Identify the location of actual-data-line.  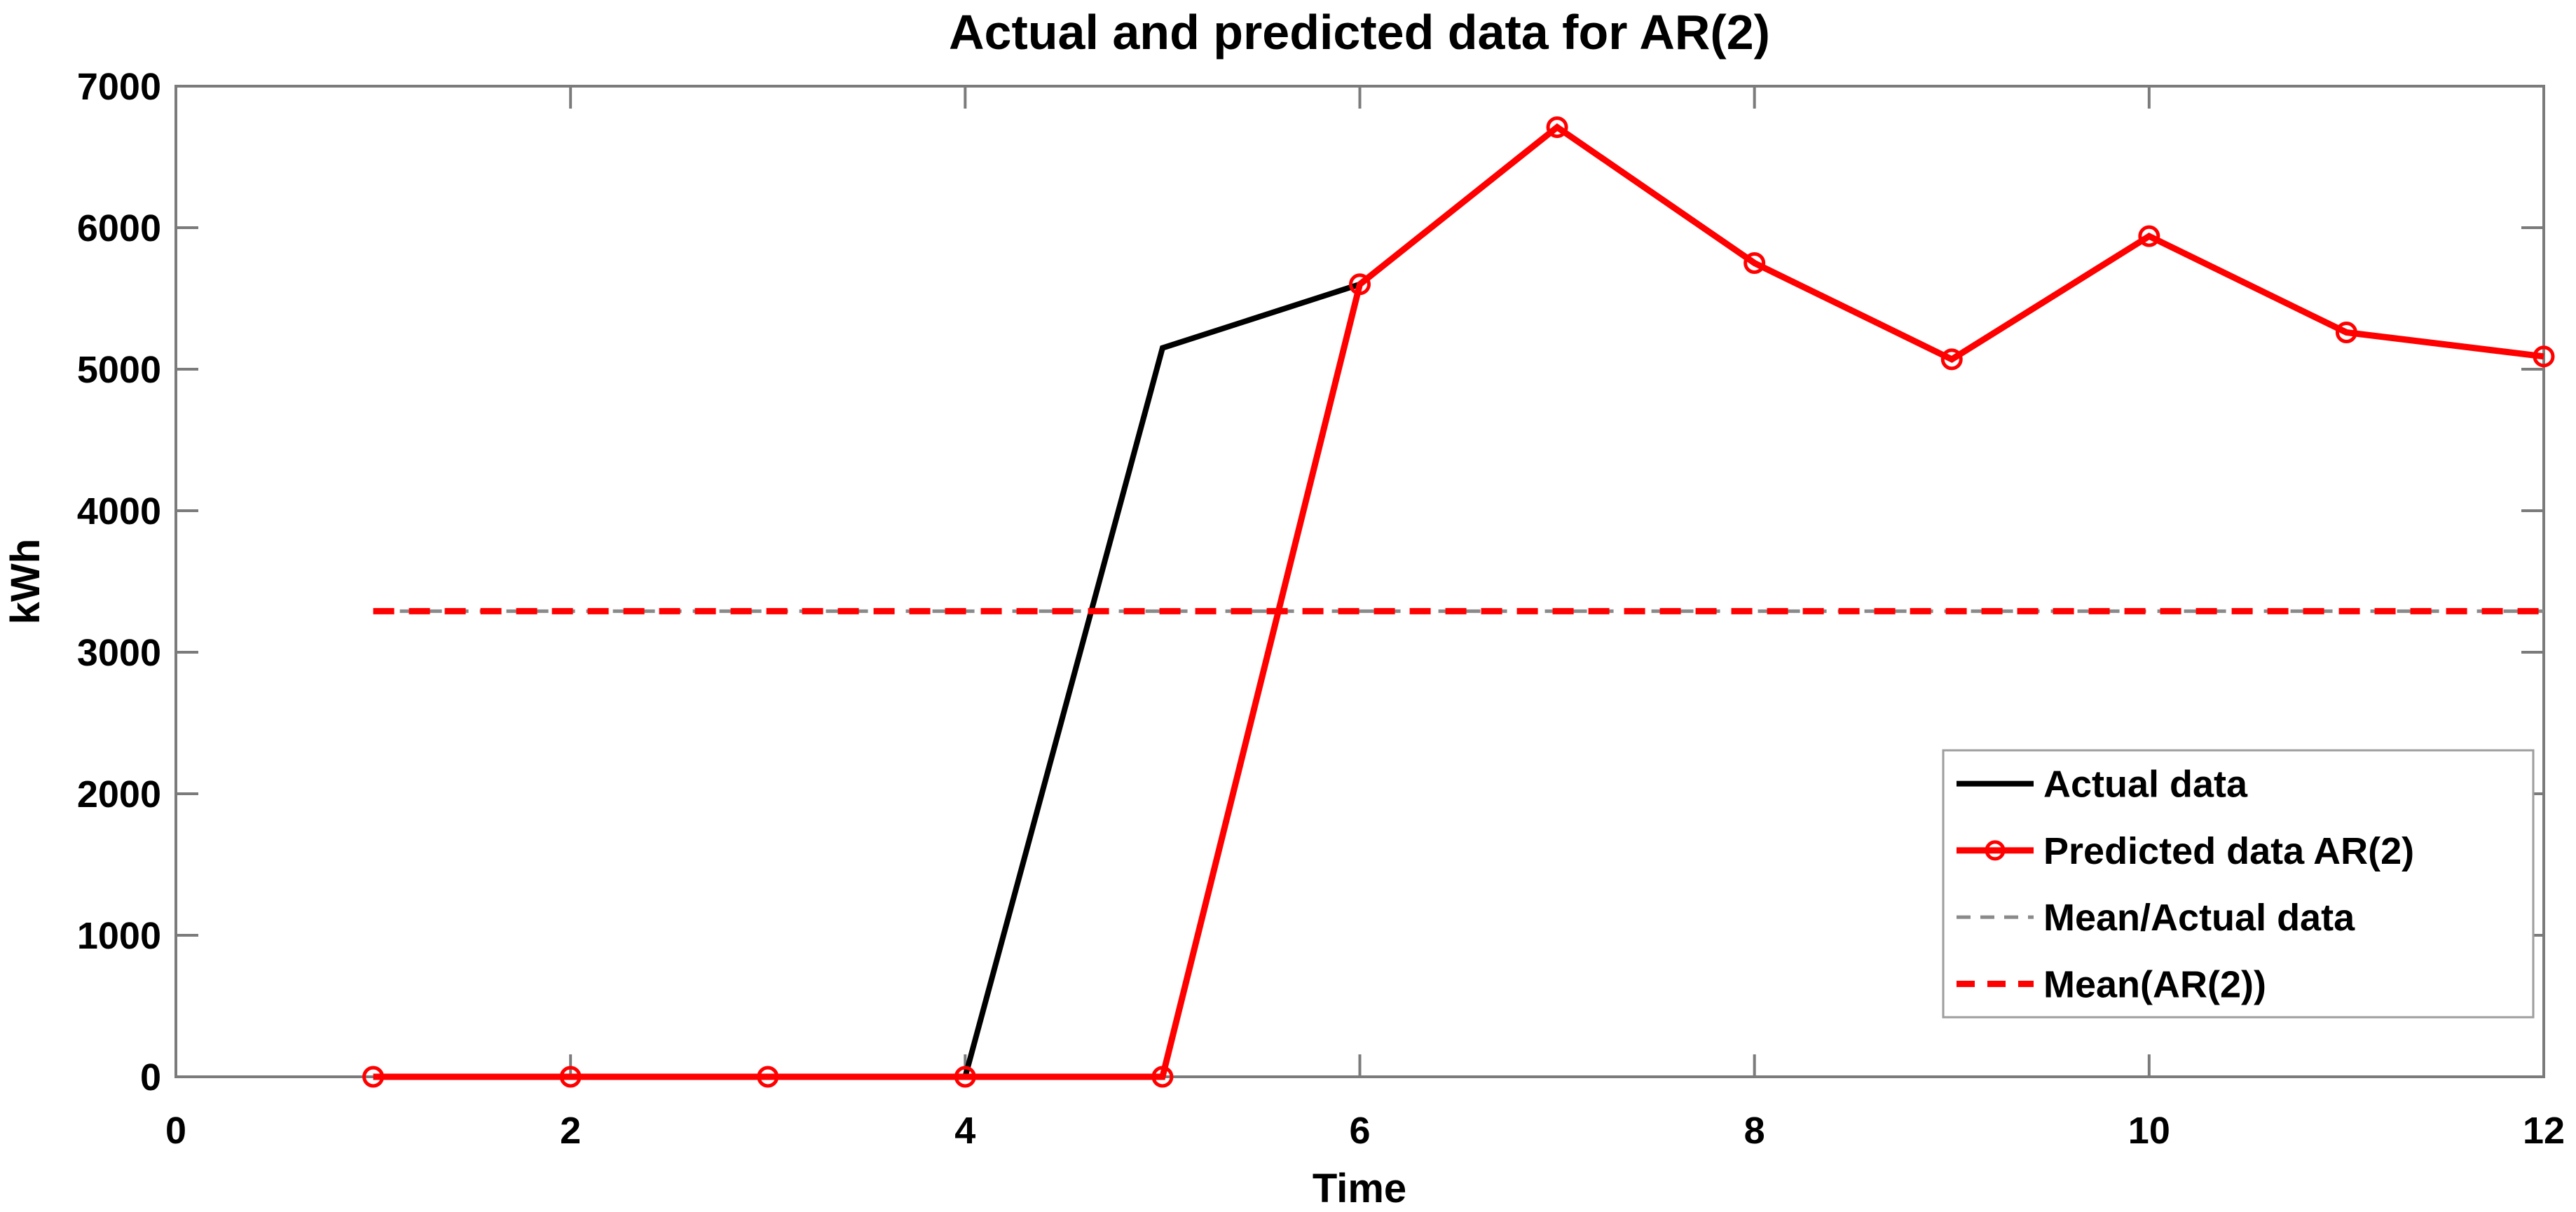
(1161, 679).